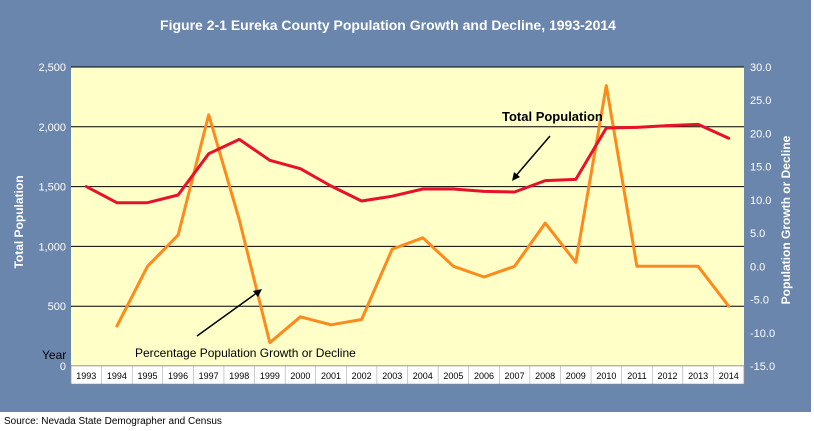  I want to click on x-tick-label: 2007, so click(515, 376).